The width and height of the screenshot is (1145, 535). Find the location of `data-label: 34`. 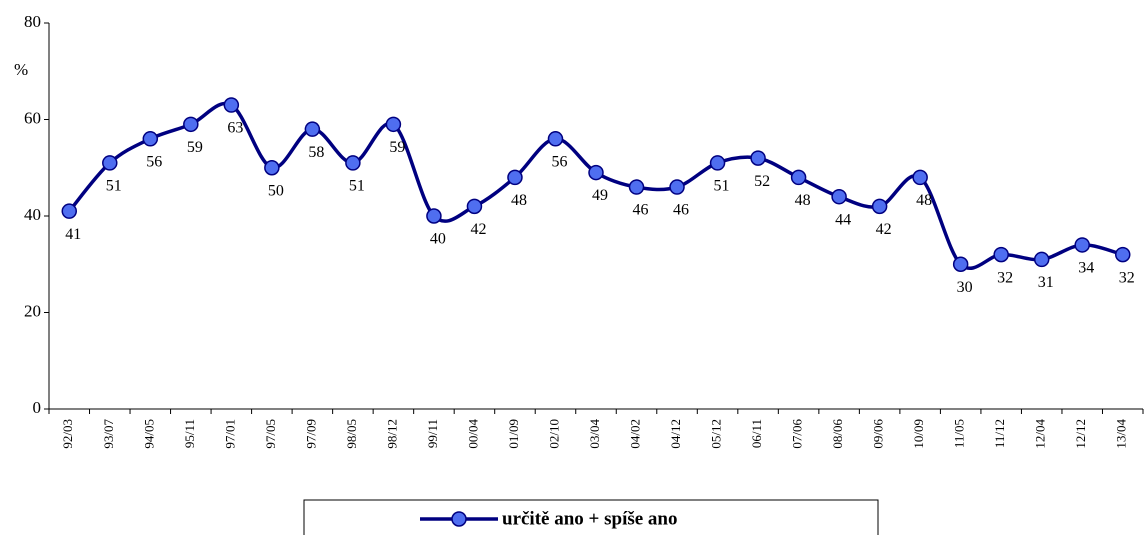

data-label: 34 is located at coordinates (1086, 268).